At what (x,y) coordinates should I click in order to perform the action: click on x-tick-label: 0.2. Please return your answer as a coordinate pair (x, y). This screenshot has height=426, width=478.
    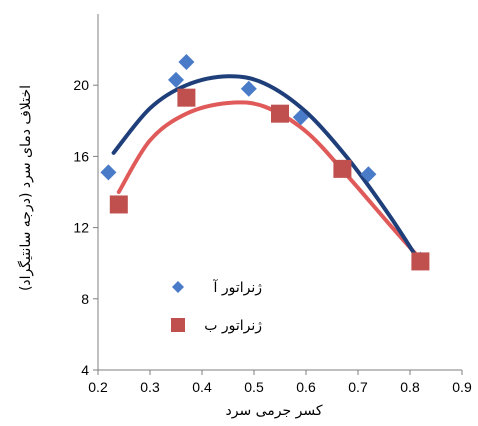
    Looking at the image, I should click on (98, 387).